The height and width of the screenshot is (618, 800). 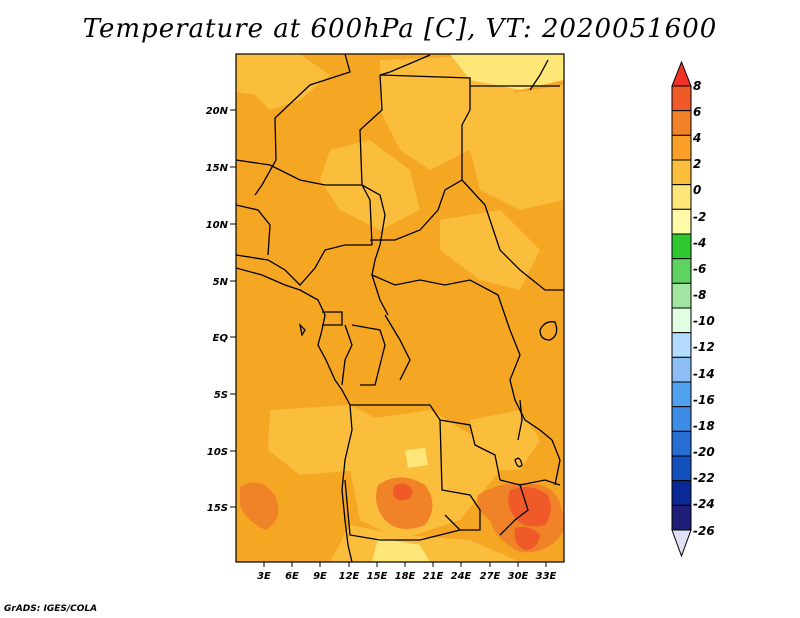 I want to click on colorbar-label-0: 0, so click(x=697, y=190).